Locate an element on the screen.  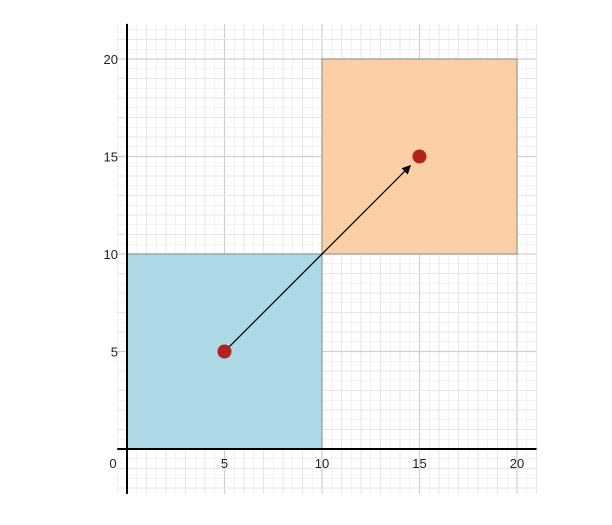
x-tick-label: 0 is located at coordinates (112, 463).